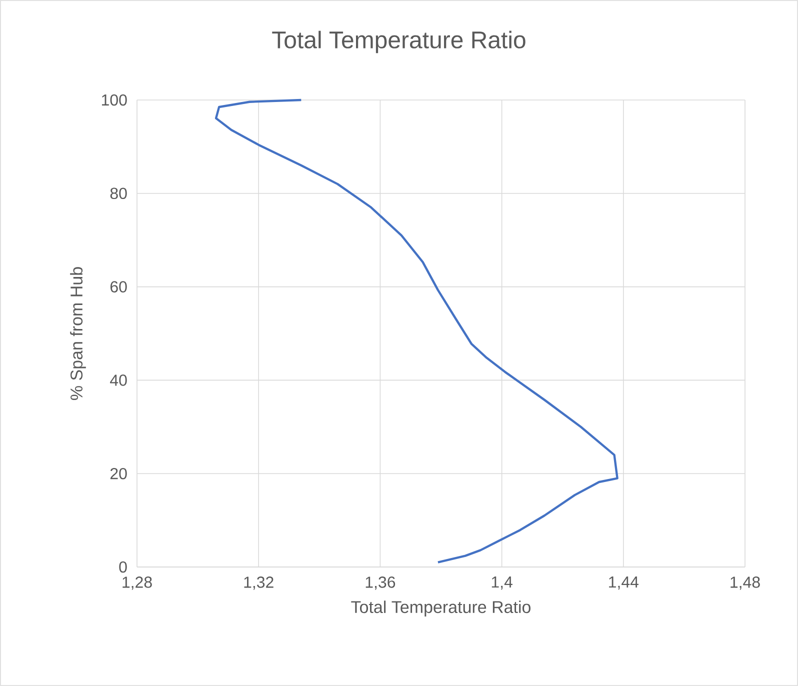  I want to click on x-tick-label: 1,48, so click(745, 583).